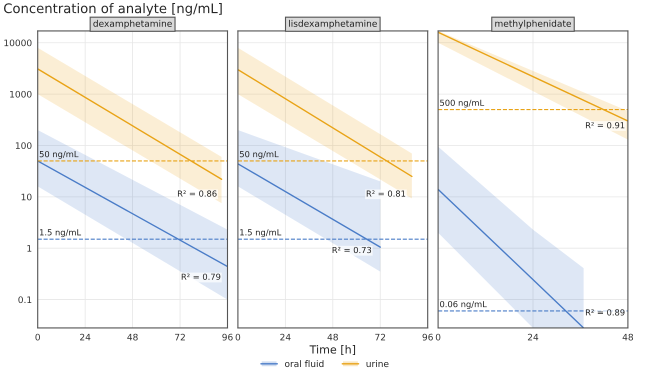 This screenshot has width=650, height=377. Describe the element at coordinates (27, 197) in the screenshot. I see `y-tick-label: 10` at that location.